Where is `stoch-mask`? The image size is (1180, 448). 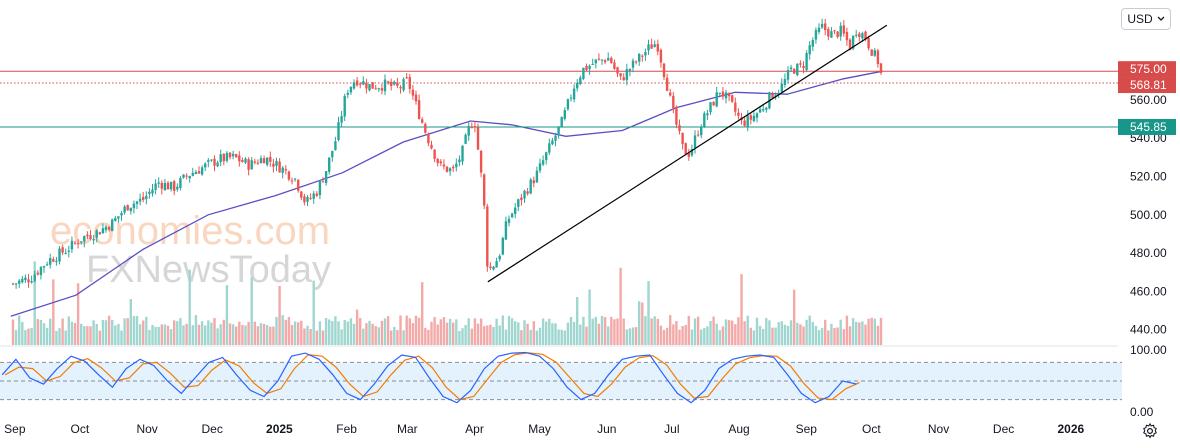 stoch-mask is located at coordinates (85, 415).